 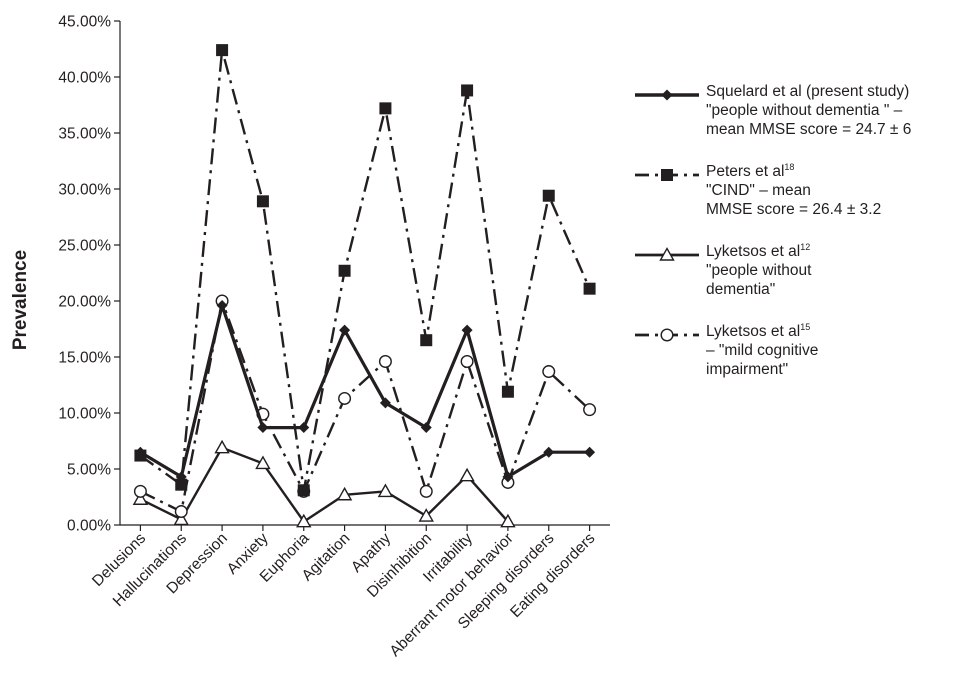 I want to click on legend-reference: 18, so click(x=789, y=166).